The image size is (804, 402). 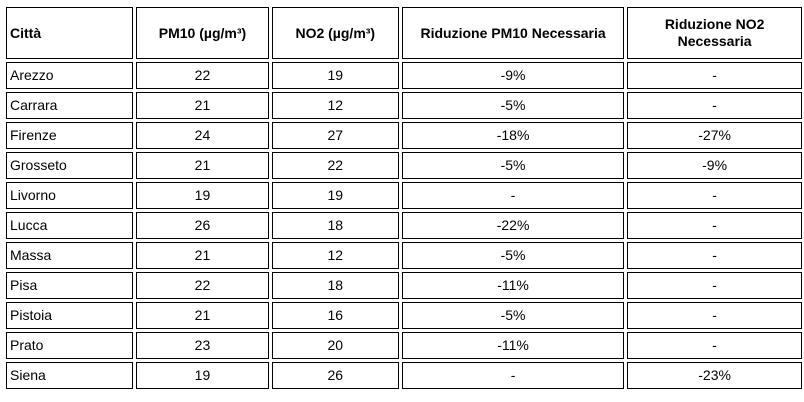 I want to click on cell-pm10: 26, so click(x=202, y=225).